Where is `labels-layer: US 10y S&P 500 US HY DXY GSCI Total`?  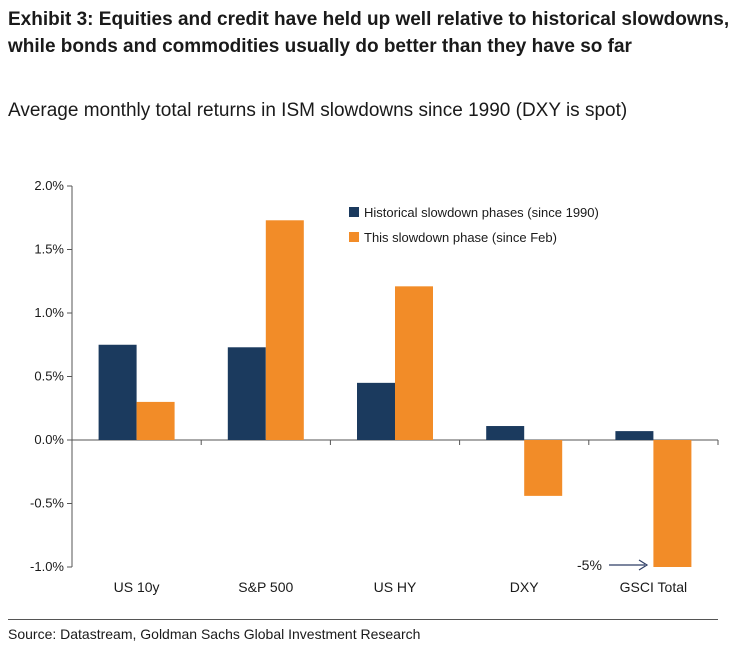 labels-layer: US 10y S&P 500 US HY DXY GSCI Total is located at coordinates (400, 587).